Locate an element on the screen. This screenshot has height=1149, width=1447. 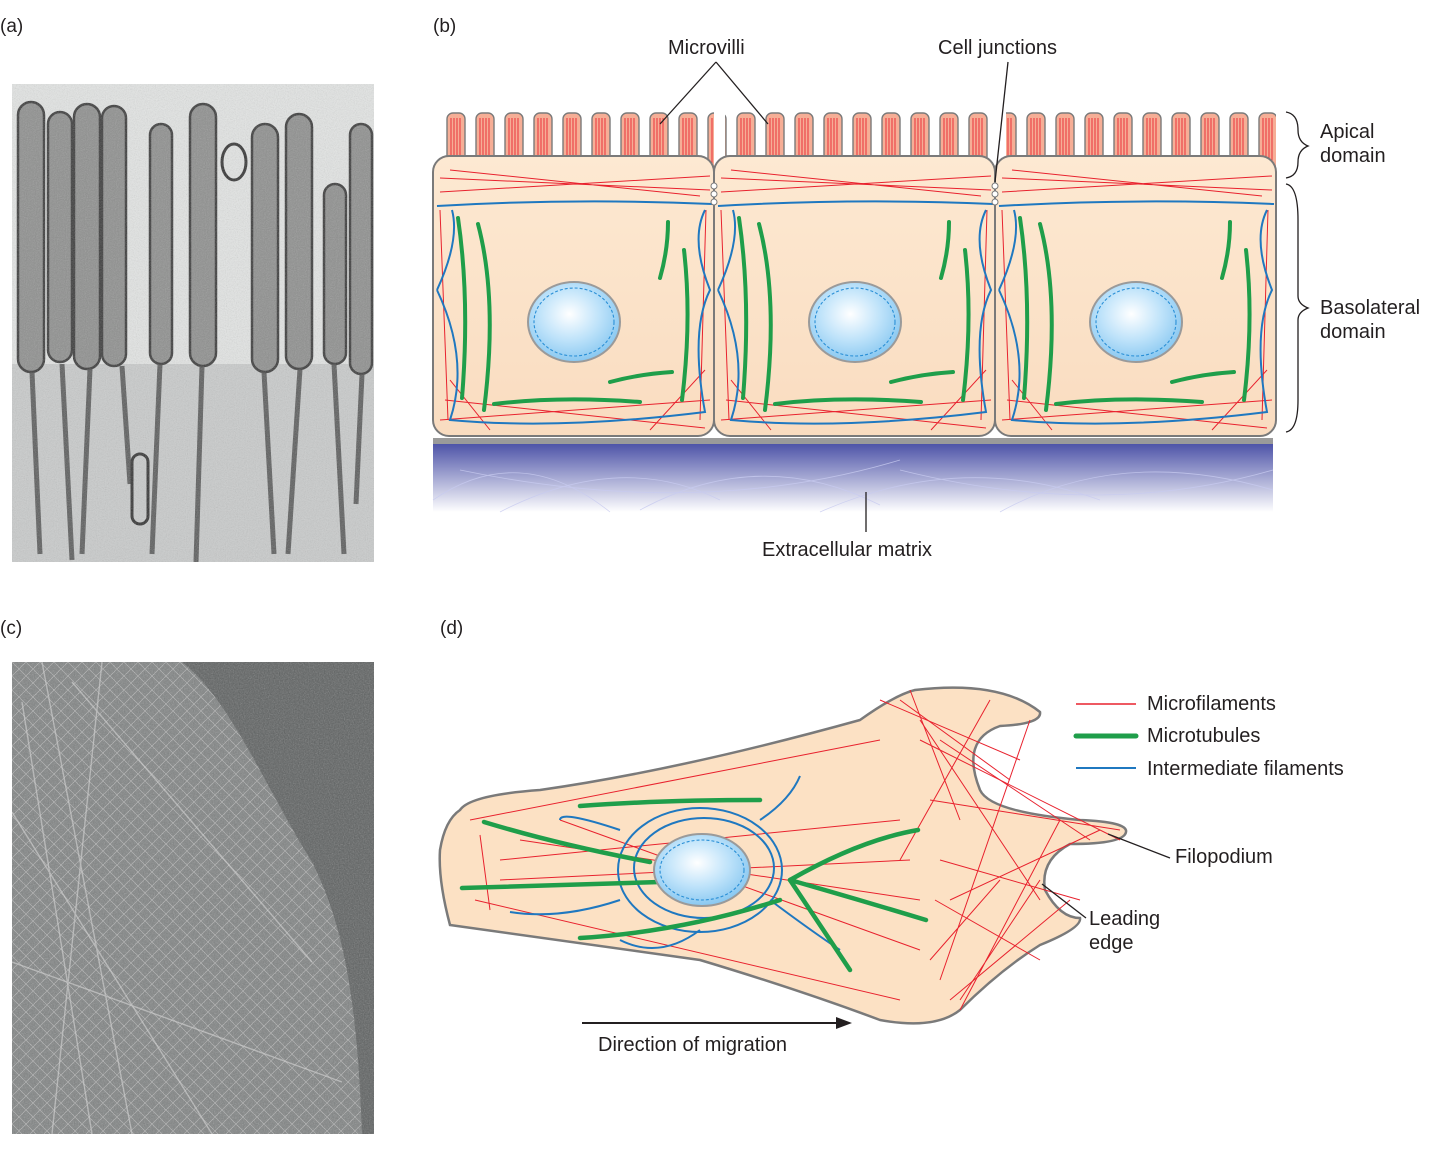
basolateral-domain-label-1: Basolateral is located at coordinates (1370, 308).